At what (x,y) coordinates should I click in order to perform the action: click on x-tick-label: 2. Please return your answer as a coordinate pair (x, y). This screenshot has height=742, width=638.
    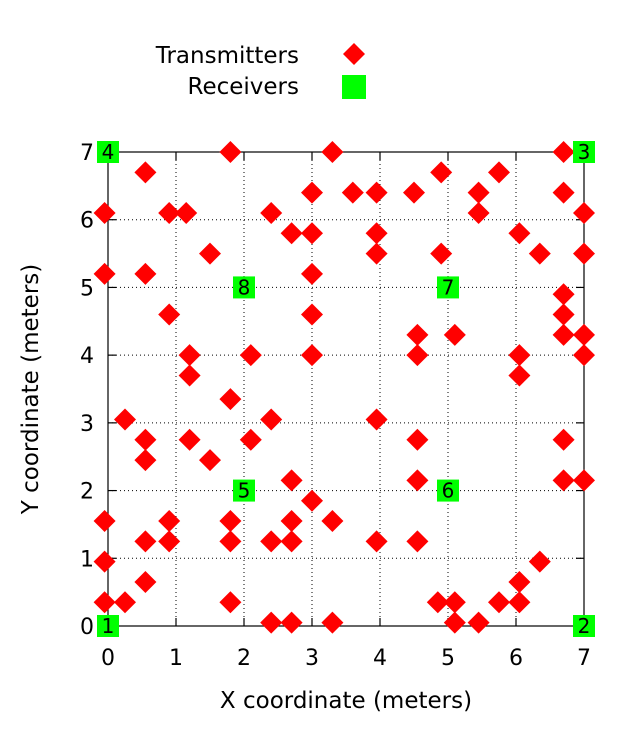
    Looking at the image, I should click on (244, 658).